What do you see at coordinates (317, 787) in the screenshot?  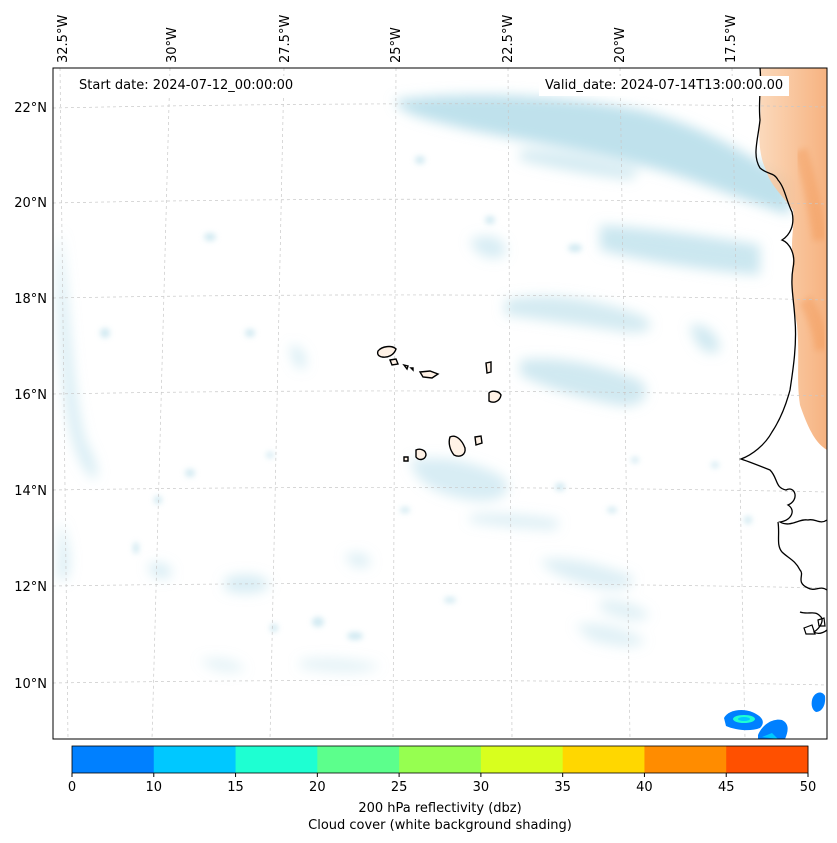 I see `colorbar-tick-label: 20` at bounding box center [317, 787].